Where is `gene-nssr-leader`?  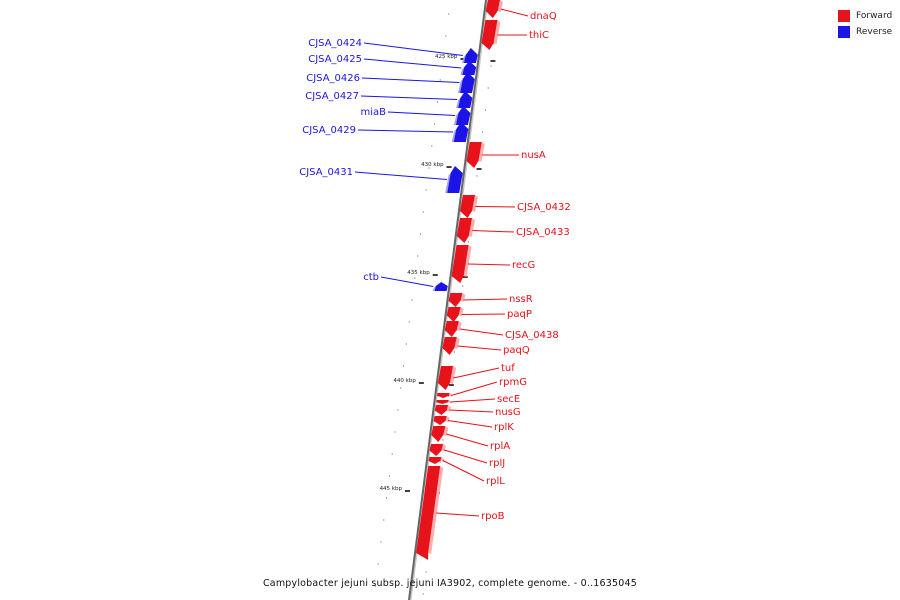 gene-nssr-leader is located at coordinates (485, 299).